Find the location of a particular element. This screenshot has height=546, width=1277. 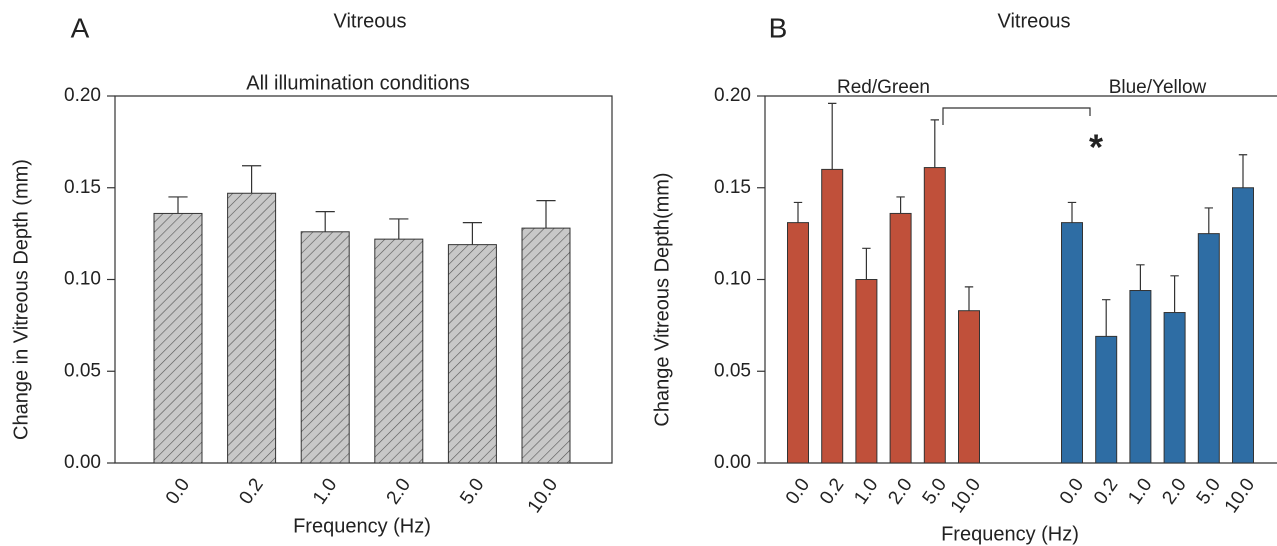

significance-bracket is located at coordinates (1016, 116).